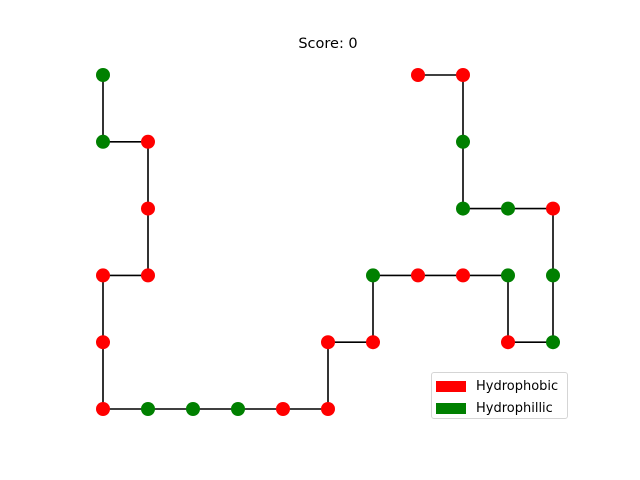  I want to click on score-title: Score: 0, so click(327, 44).